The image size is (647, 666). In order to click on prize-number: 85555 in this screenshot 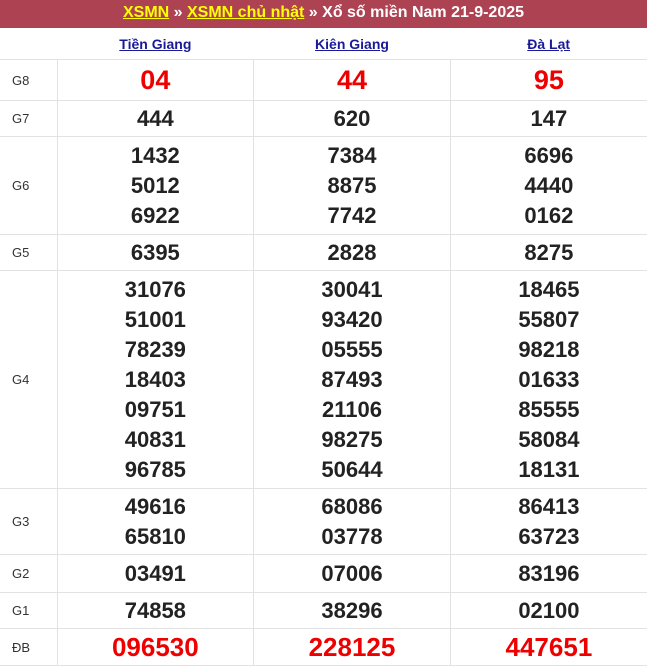, I will do `click(549, 409)`.